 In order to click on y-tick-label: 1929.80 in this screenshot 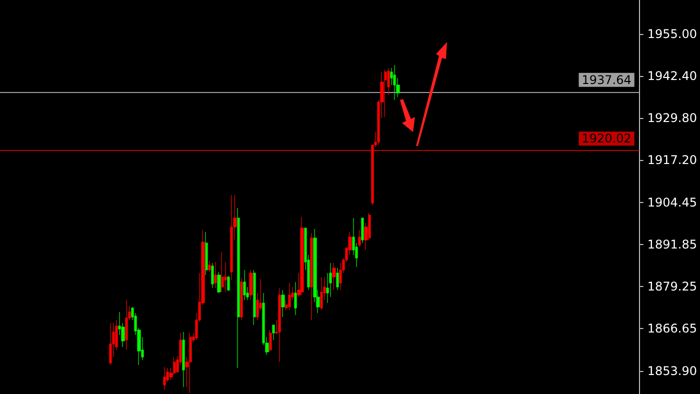, I will do `click(672, 118)`.